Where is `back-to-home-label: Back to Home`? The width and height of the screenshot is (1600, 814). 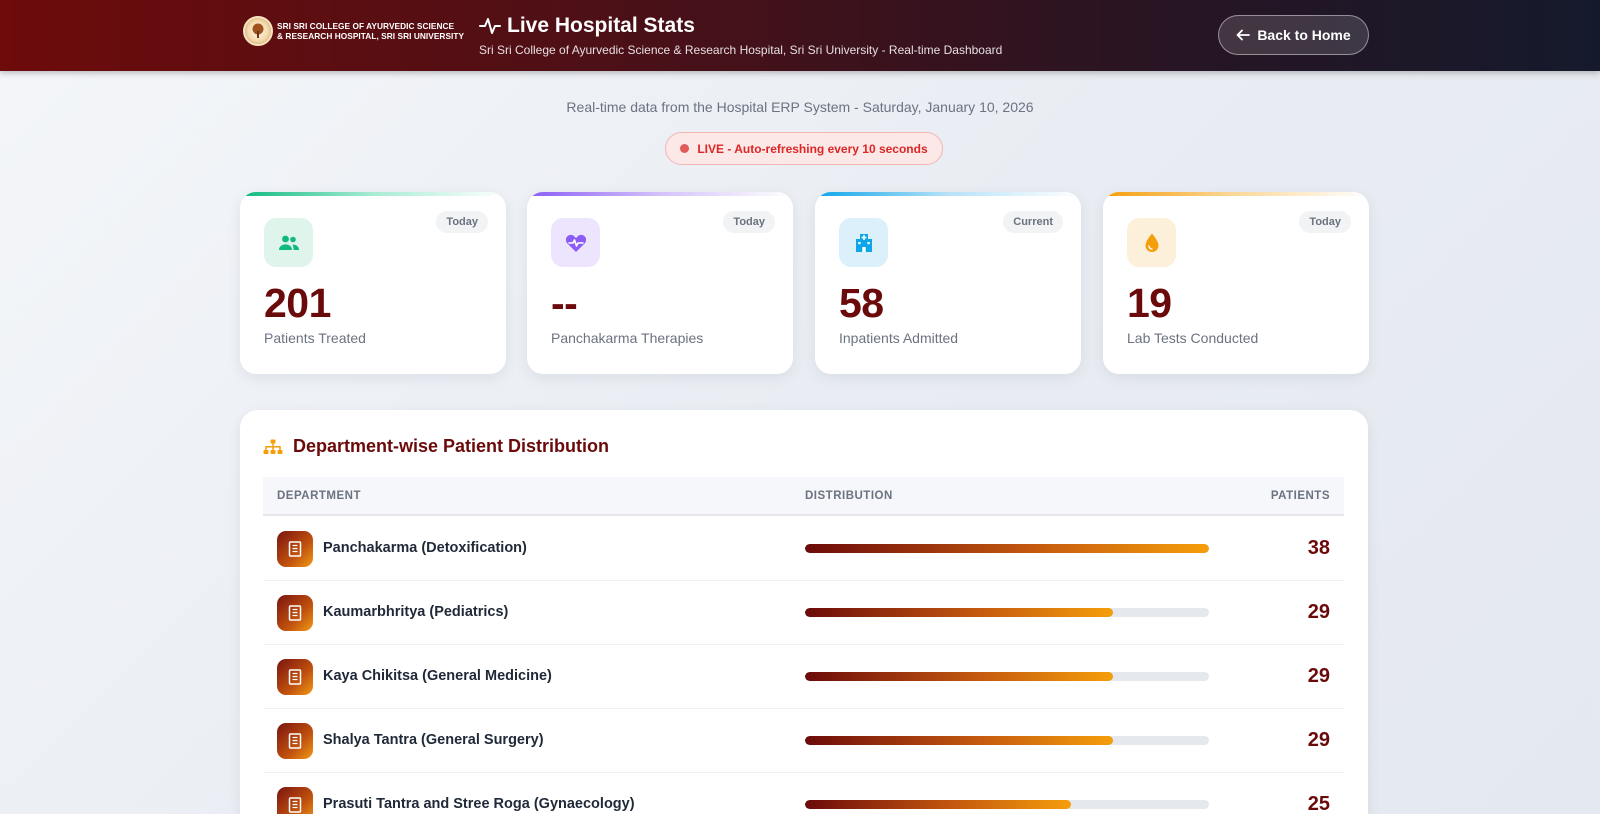 back-to-home-label: Back to Home is located at coordinates (1304, 35).